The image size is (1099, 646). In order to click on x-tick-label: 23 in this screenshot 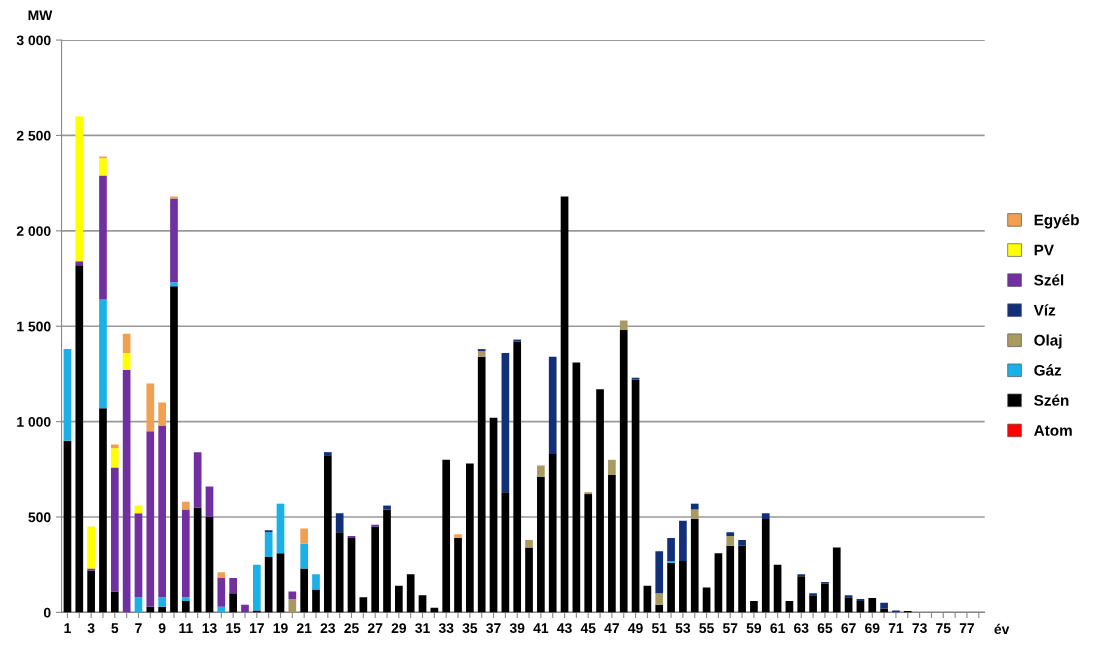, I will do `click(328, 628)`.